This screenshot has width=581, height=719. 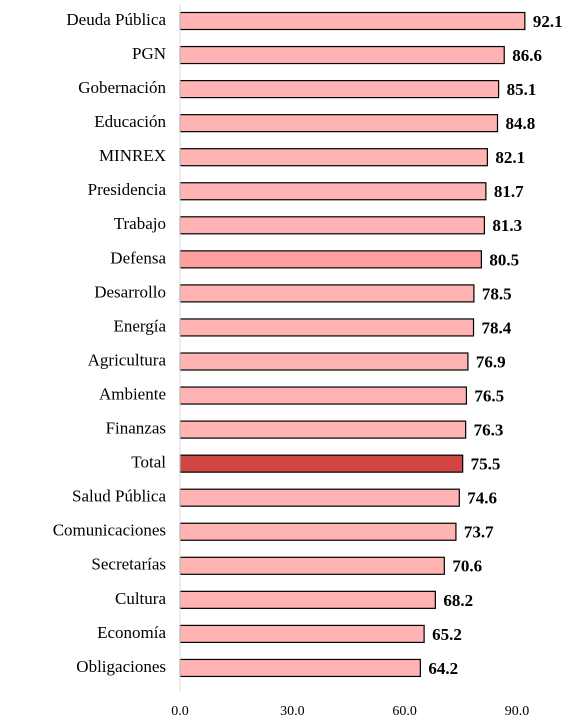 What do you see at coordinates (148, 462) in the screenshot?
I see `category-label: Total` at bounding box center [148, 462].